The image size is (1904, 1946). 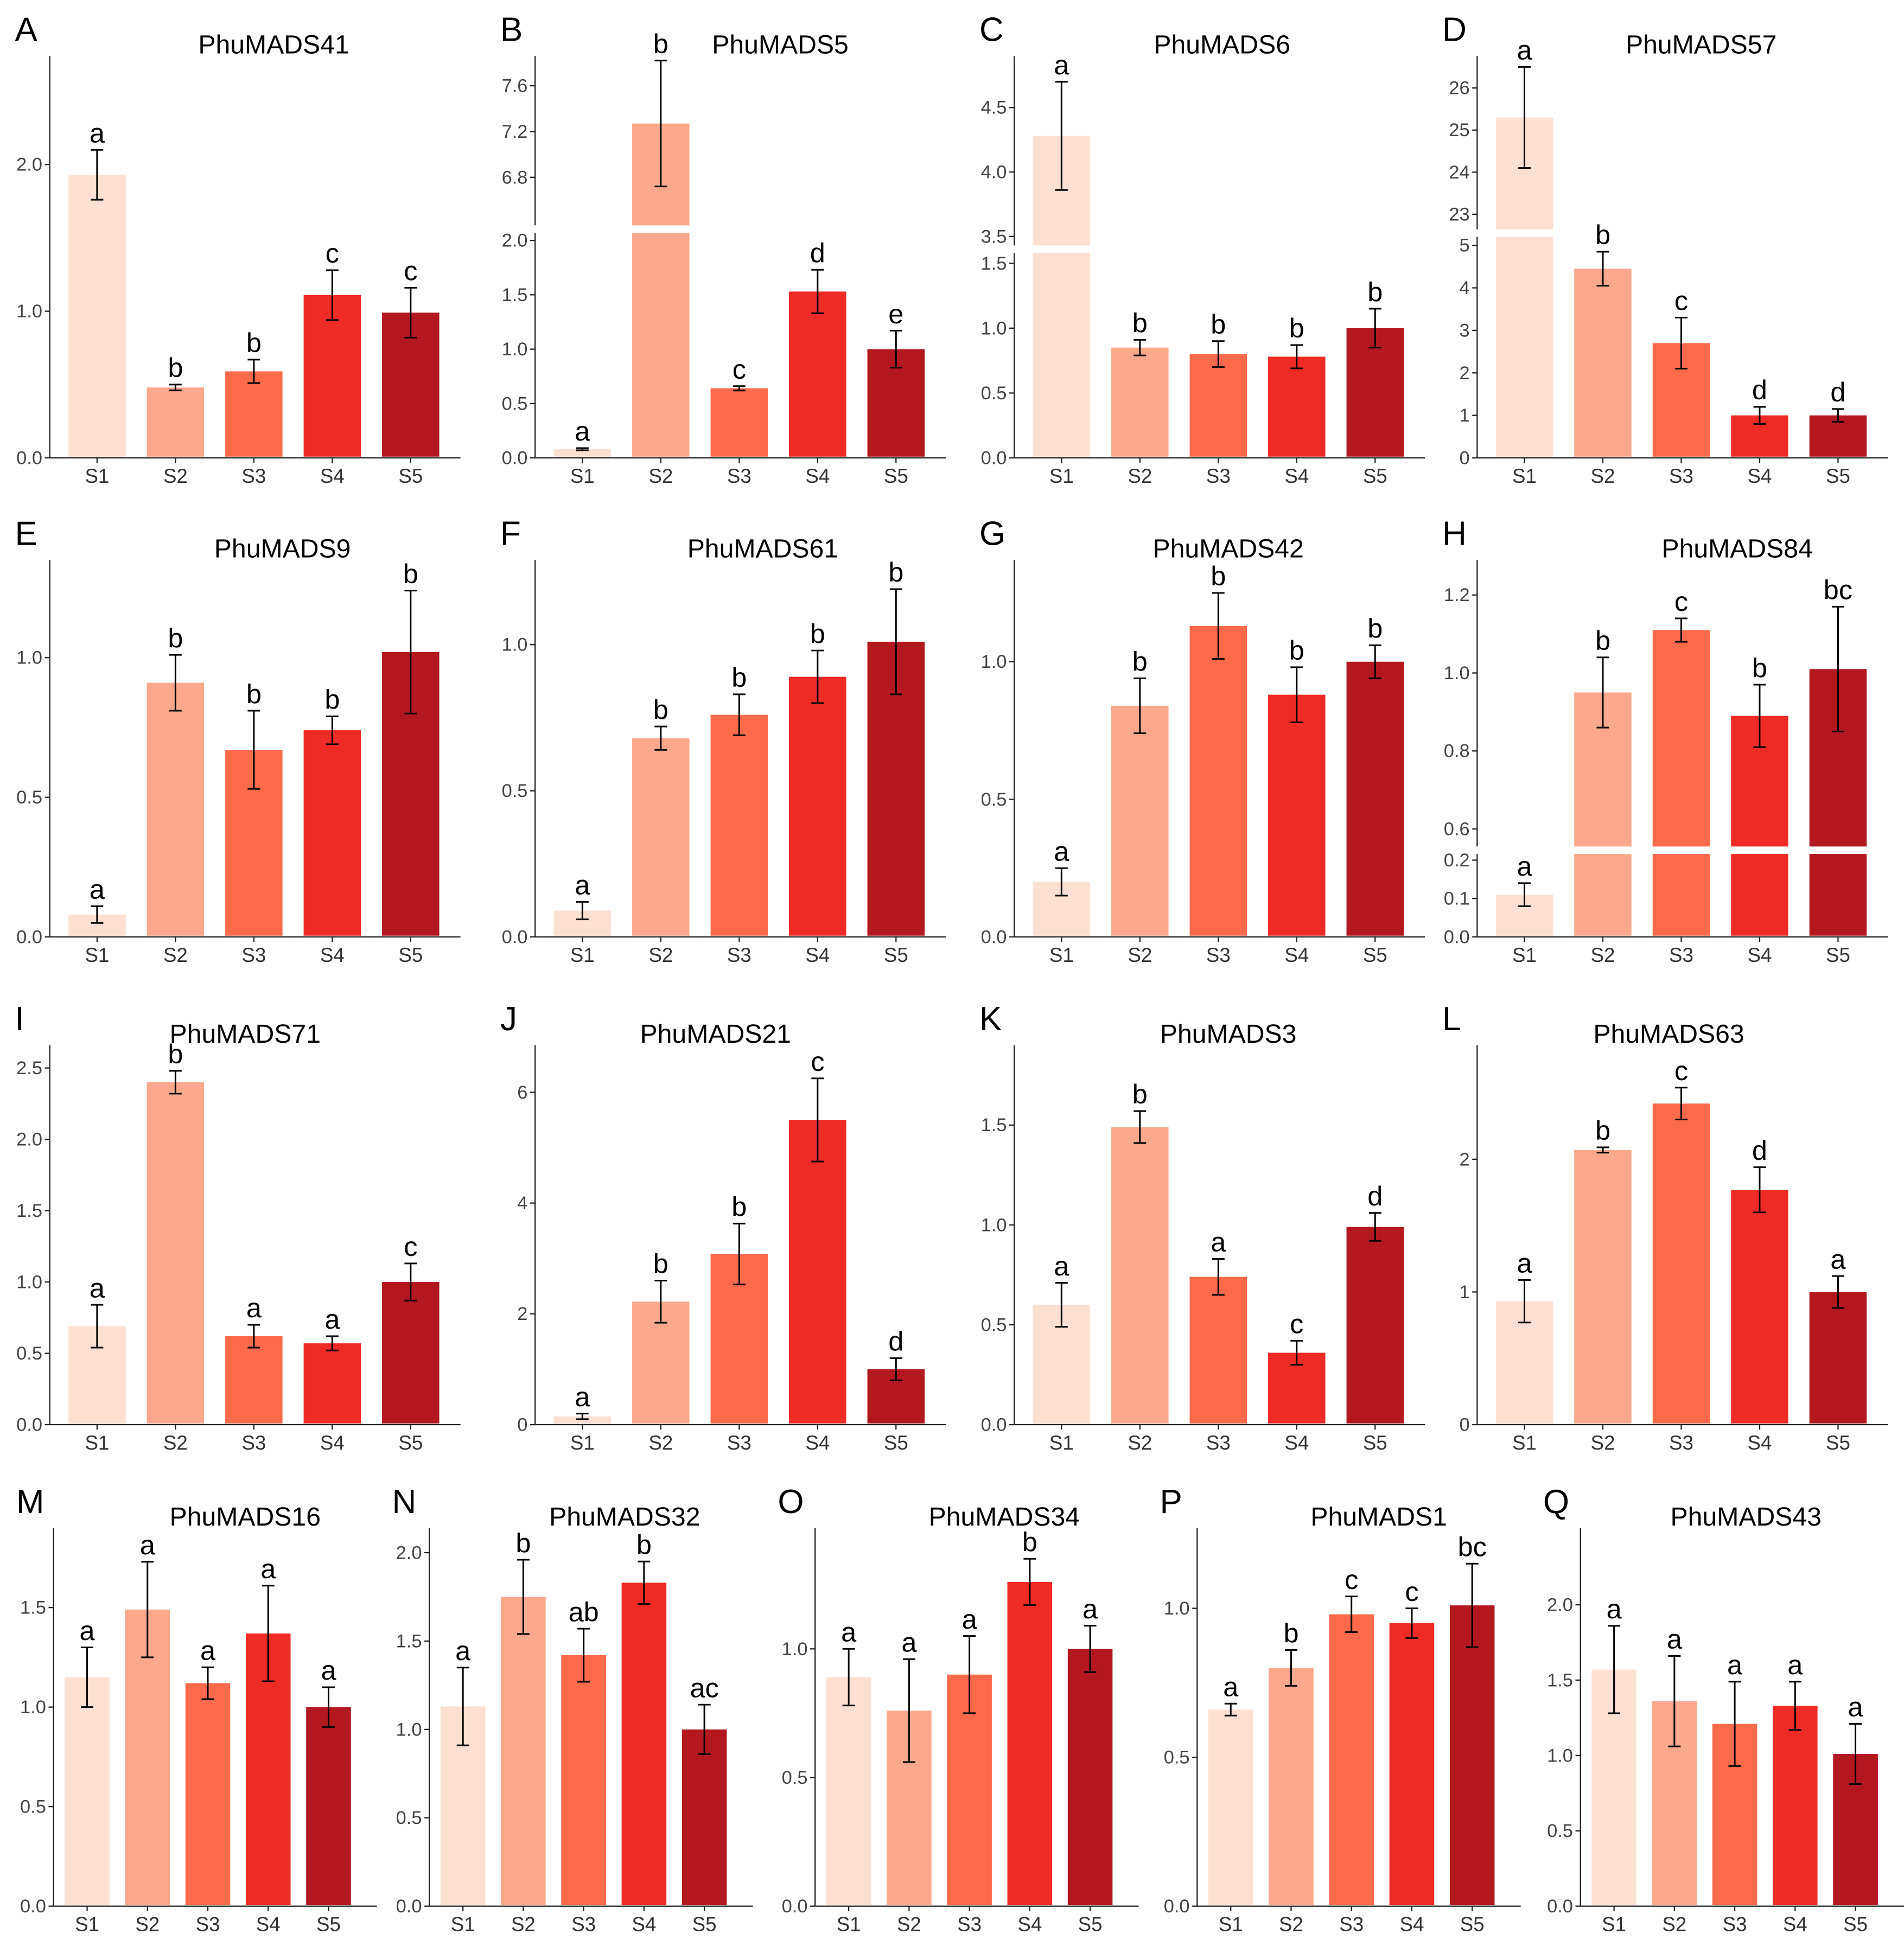 I want to click on y-tick-label: 23, so click(x=1459, y=214).